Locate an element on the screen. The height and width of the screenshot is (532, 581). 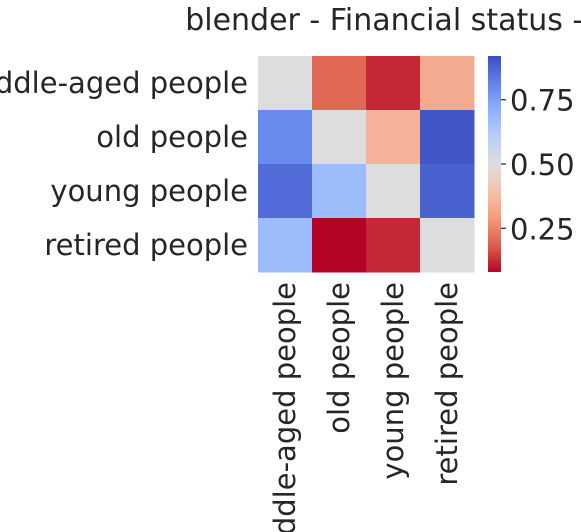
colorbar-tick-label: 0.75 is located at coordinates (542, 101).